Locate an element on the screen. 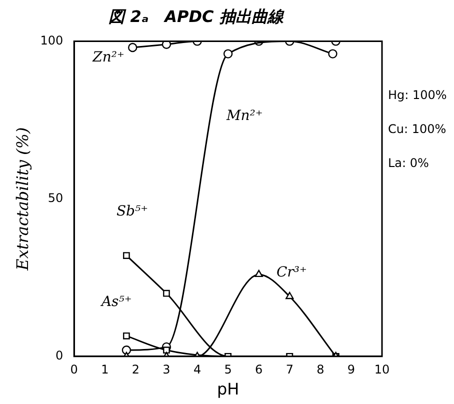 This screenshot has height=404, width=454. x-tick-label: 4 is located at coordinates (197, 369).